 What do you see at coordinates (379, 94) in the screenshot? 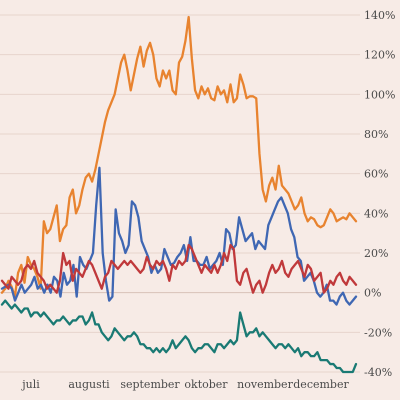
I see `y-tick-label: 100%` at bounding box center [379, 94].